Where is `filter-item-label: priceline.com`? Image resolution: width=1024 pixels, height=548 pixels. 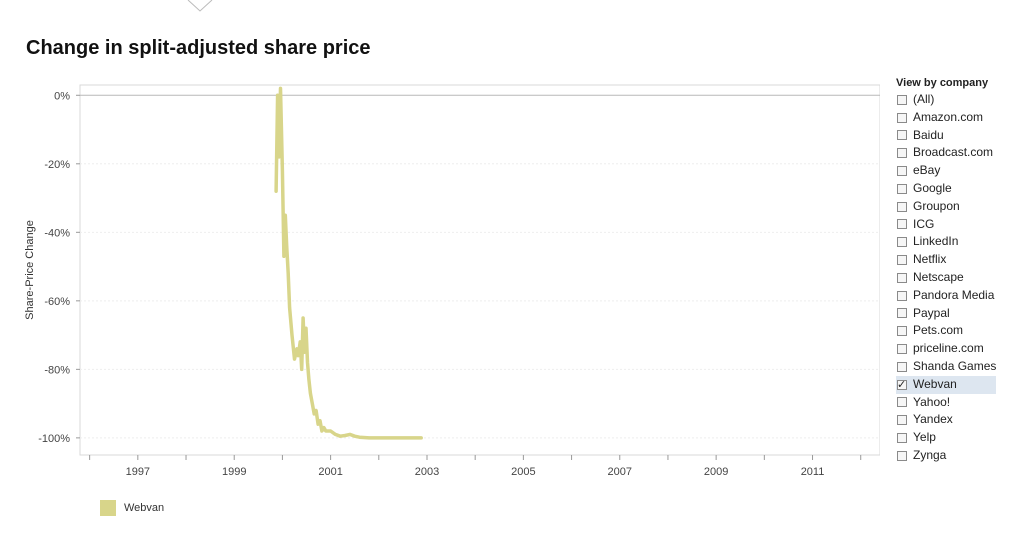 filter-item-label: priceline.com is located at coordinates (948, 348).